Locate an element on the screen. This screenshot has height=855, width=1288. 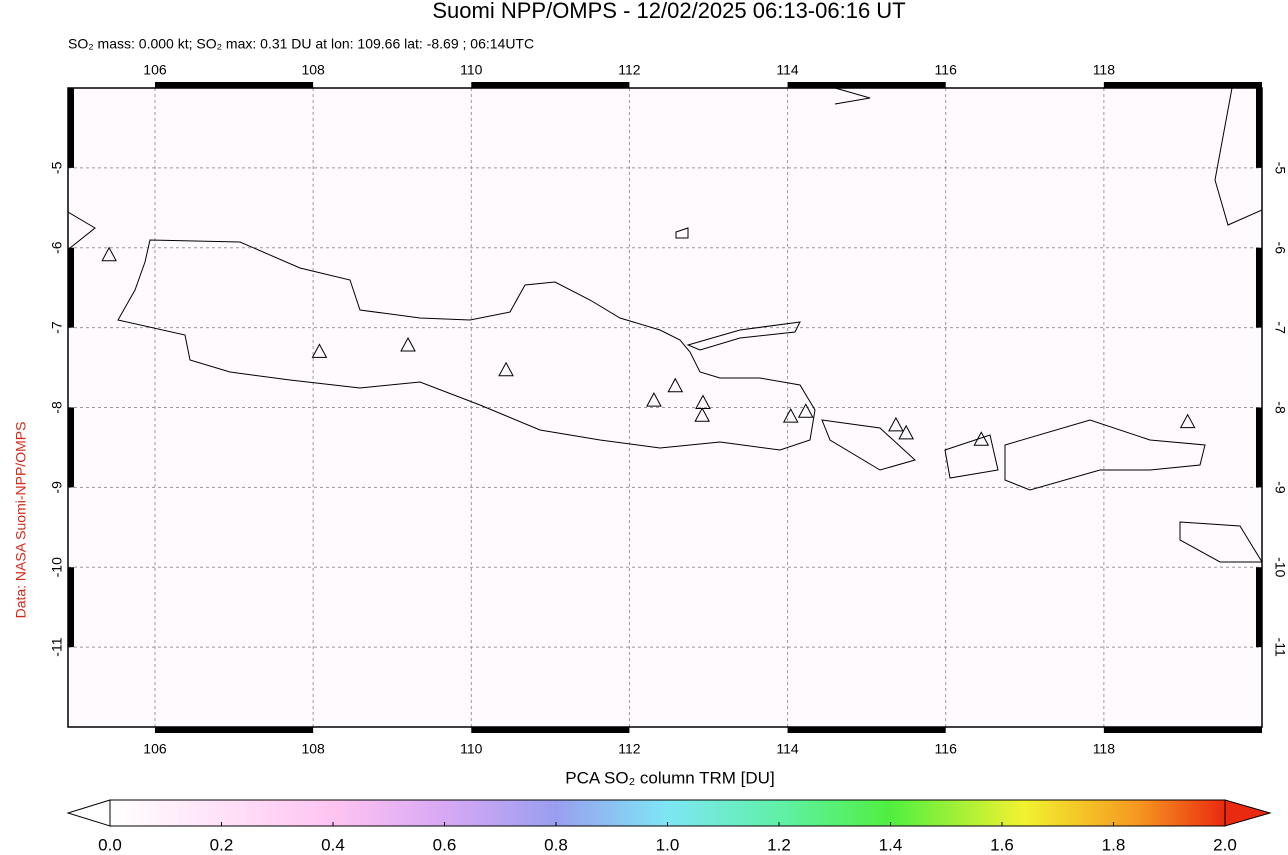
colorbar-tick-label: 1.0 is located at coordinates (668, 844).